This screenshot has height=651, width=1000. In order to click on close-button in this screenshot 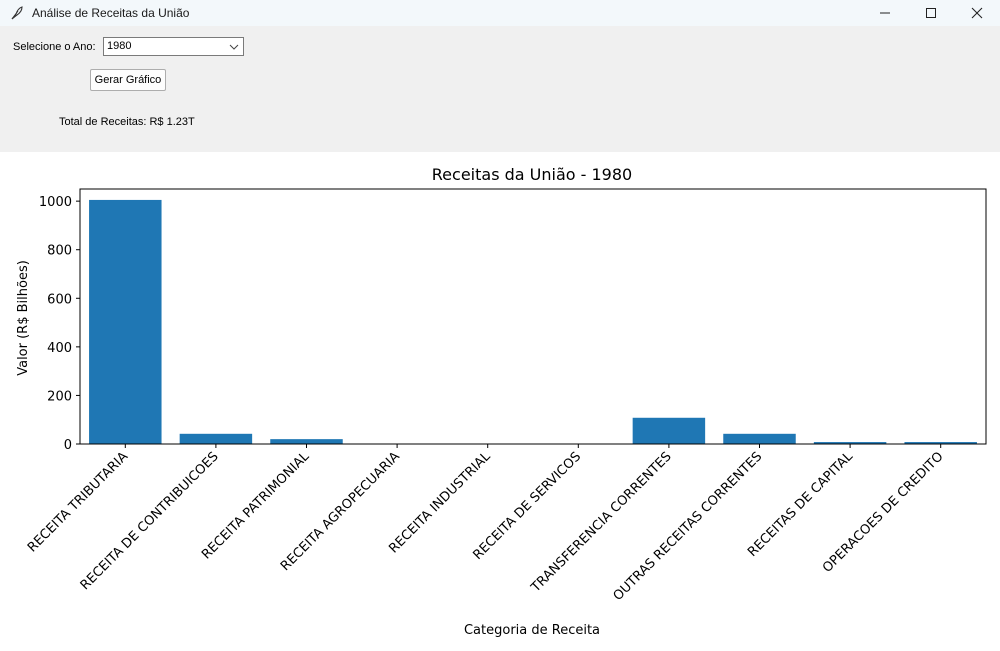, I will do `click(977, 13)`.